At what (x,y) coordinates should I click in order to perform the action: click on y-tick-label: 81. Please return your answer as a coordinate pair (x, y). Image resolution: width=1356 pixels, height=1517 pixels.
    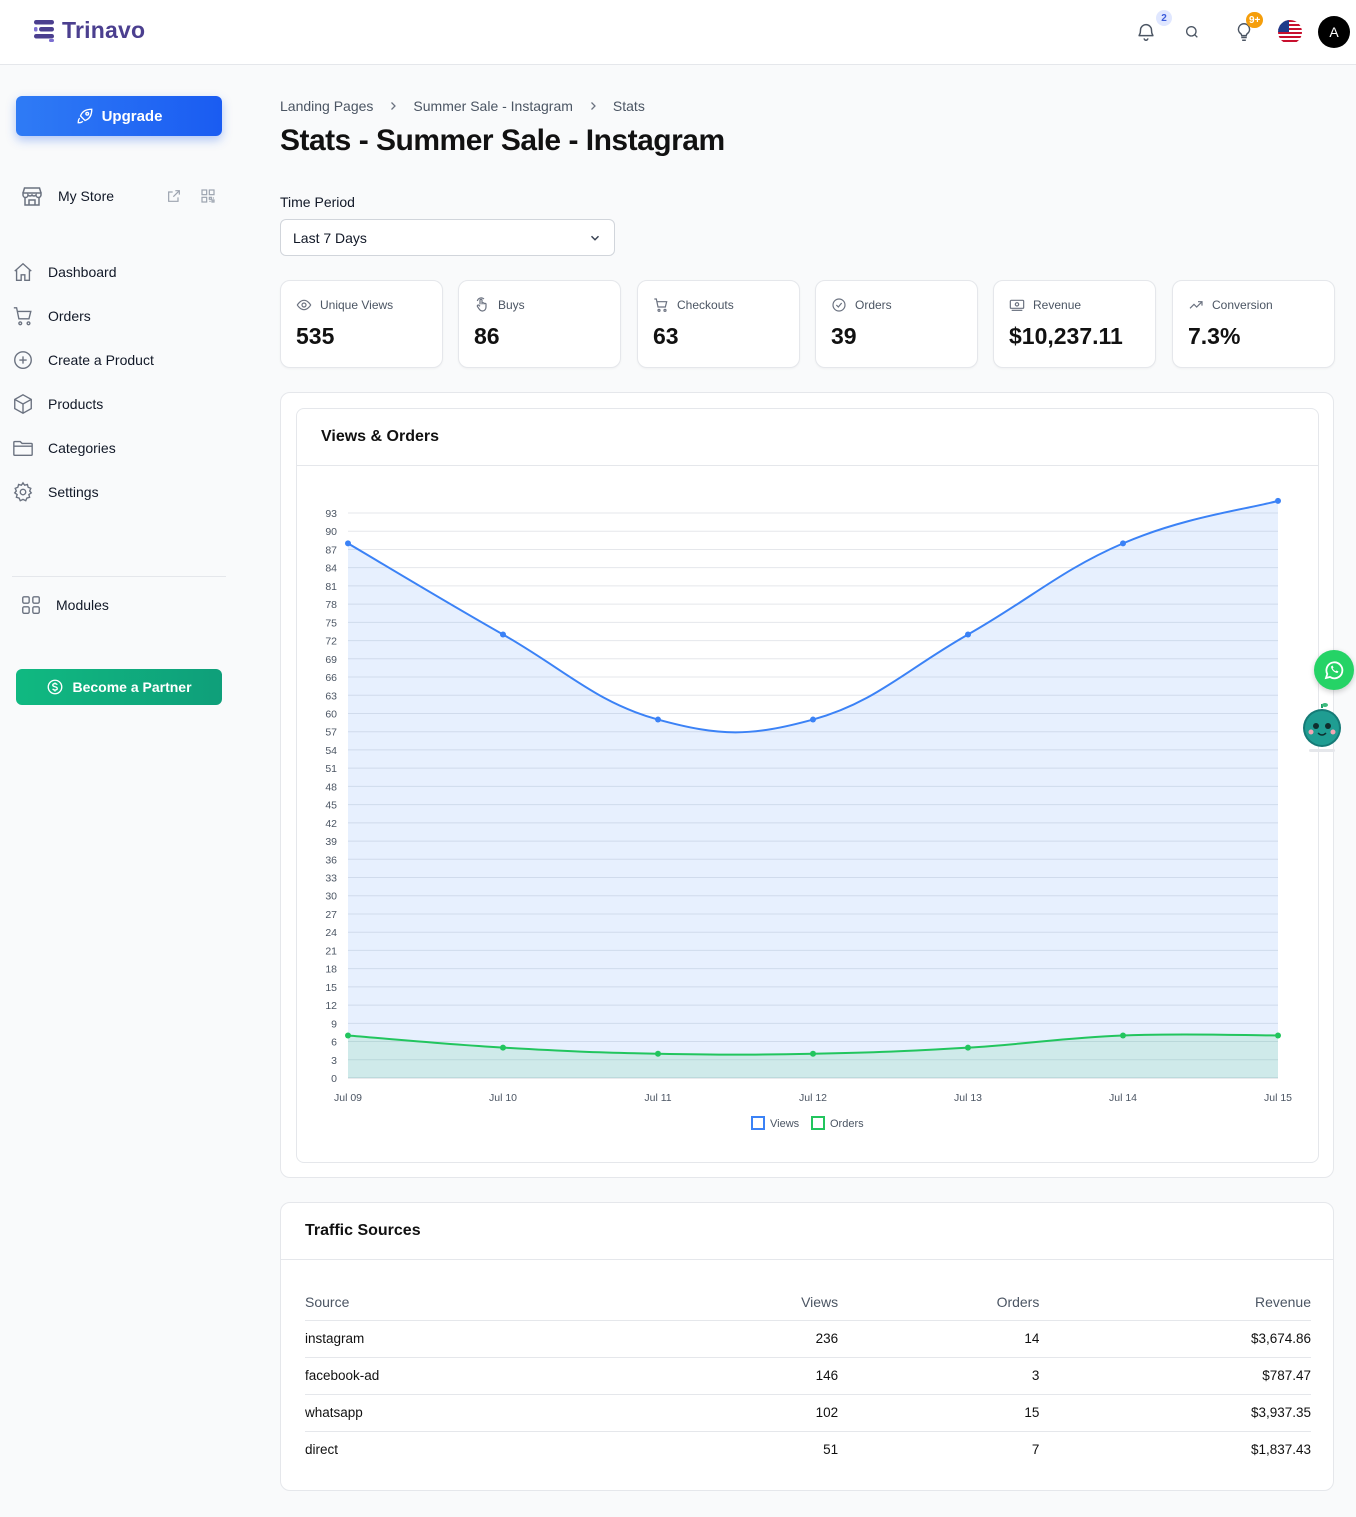
    Looking at the image, I should click on (331, 587).